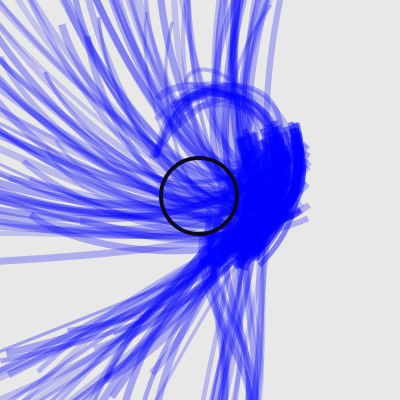 This screenshot has width=400, height=400. What do you see at coordinates (199, 196) in the screenshot?
I see `target-ring` at bounding box center [199, 196].